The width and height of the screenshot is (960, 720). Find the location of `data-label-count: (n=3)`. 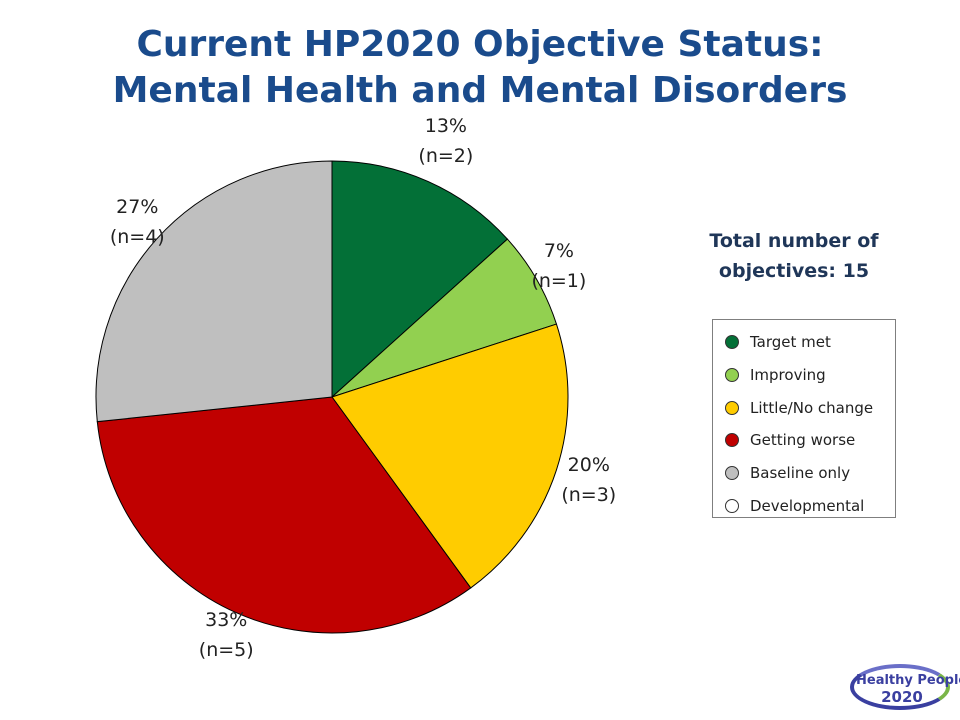

data-label-count: (n=3) is located at coordinates (589, 495).